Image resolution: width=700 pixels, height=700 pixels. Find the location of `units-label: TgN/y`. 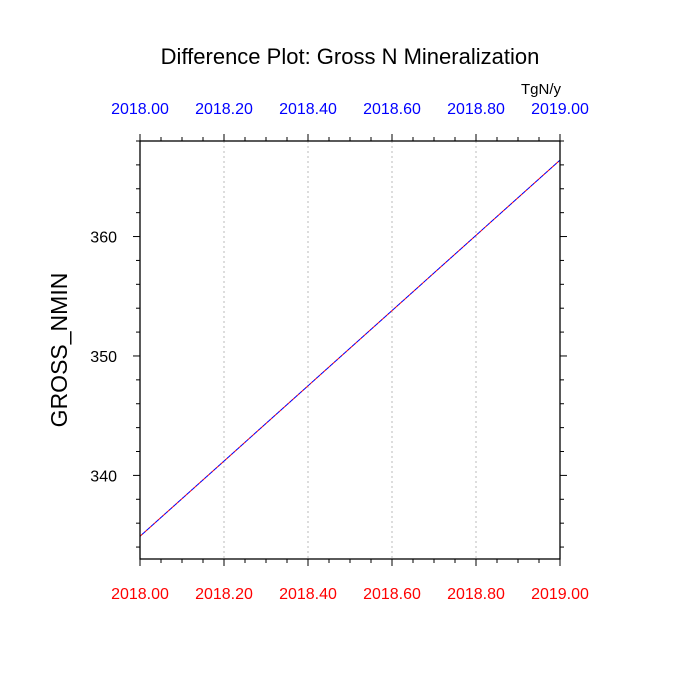

units-label: TgN/y is located at coordinates (541, 89).